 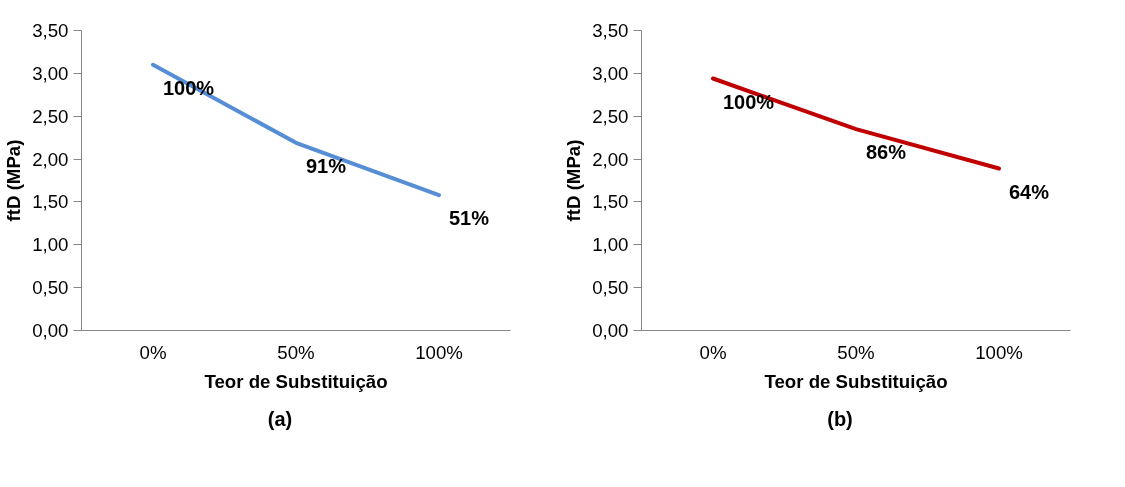 I want to click on annotation: 64%, so click(x=1029, y=191).